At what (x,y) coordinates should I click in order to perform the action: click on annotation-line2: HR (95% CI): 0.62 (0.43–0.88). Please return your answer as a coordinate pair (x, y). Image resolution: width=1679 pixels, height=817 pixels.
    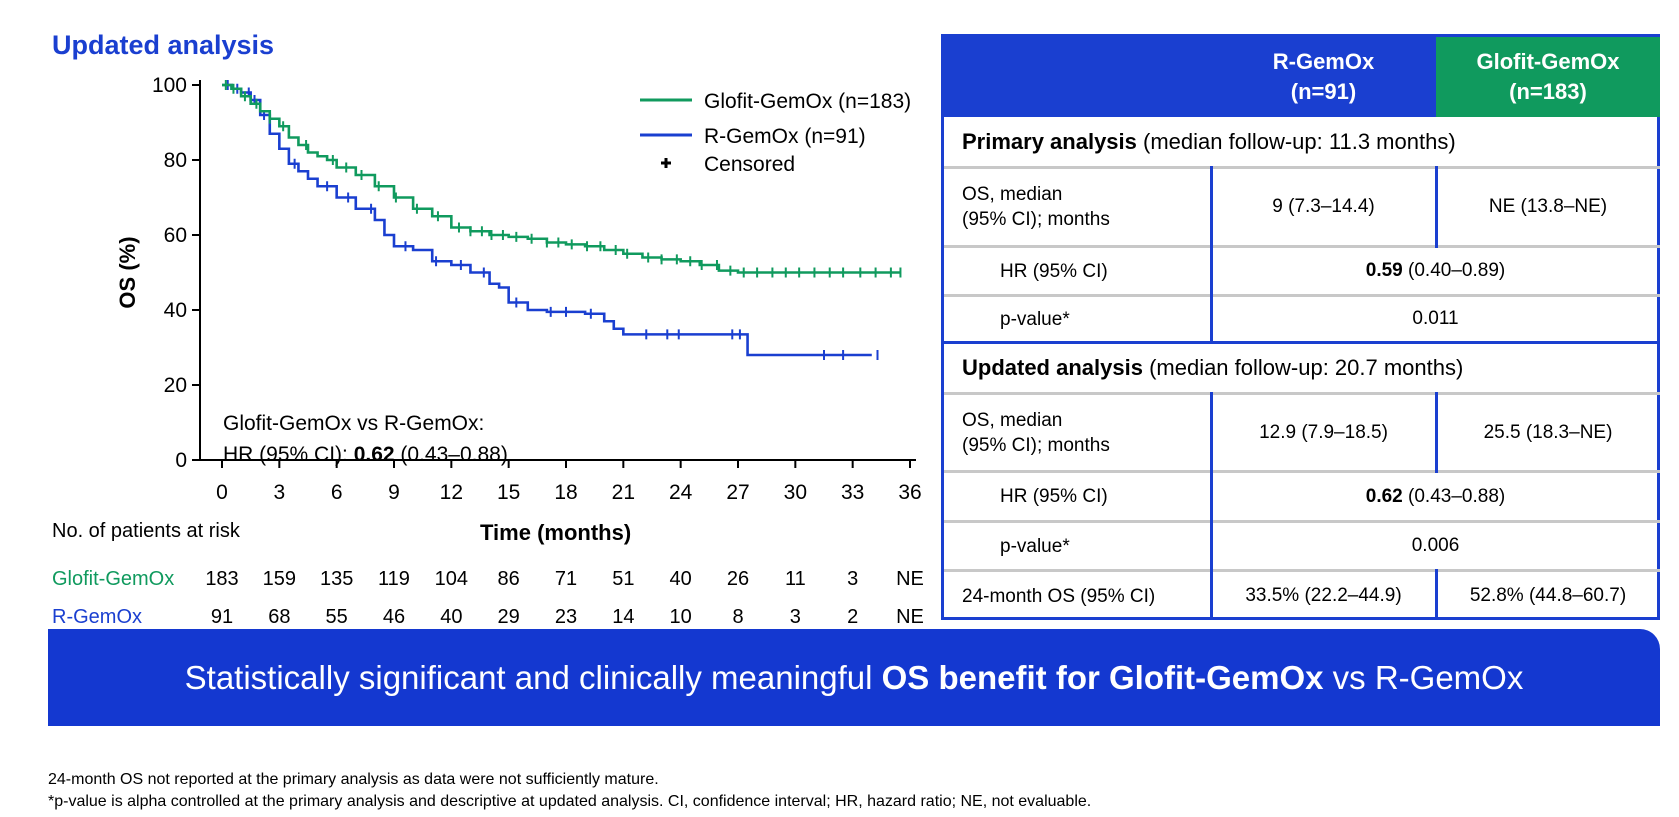
    Looking at the image, I should click on (365, 454).